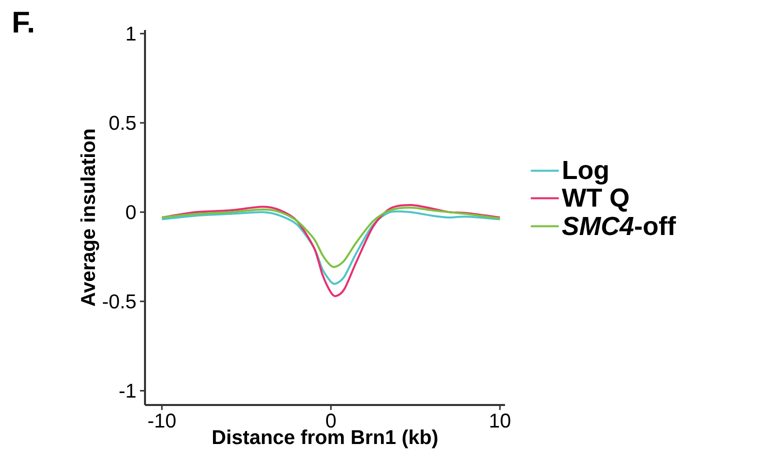 The height and width of the screenshot is (474, 765). What do you see at coordinates (122, 123) in the screenshot?
I see `y-tick-label: 0.5` at bounding box center [122, 123].